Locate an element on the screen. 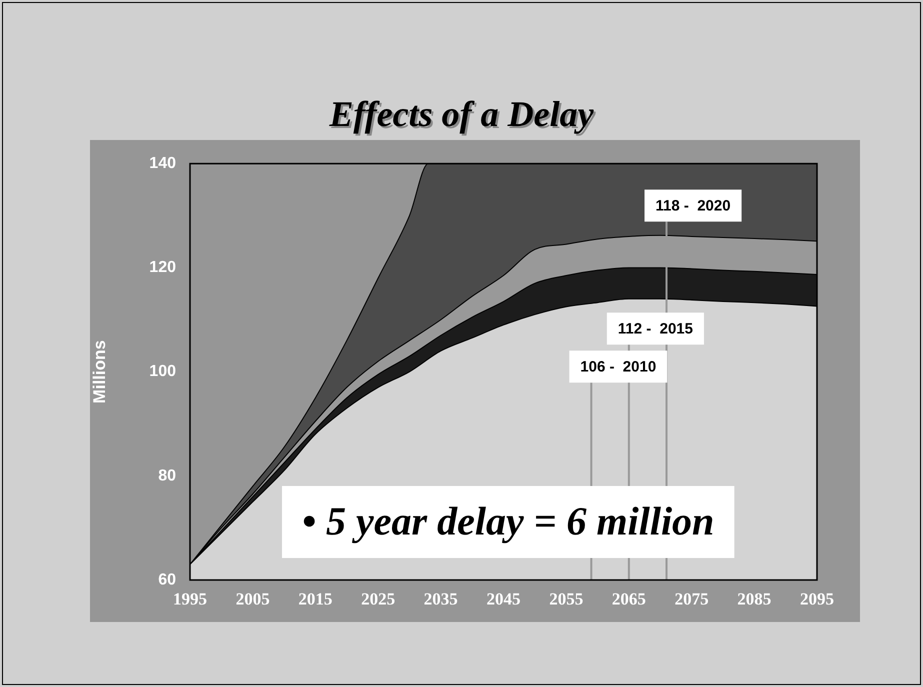 This screenshot has width=923, height=687. y-tick-label: 140 is located at coordinates (162, 163).